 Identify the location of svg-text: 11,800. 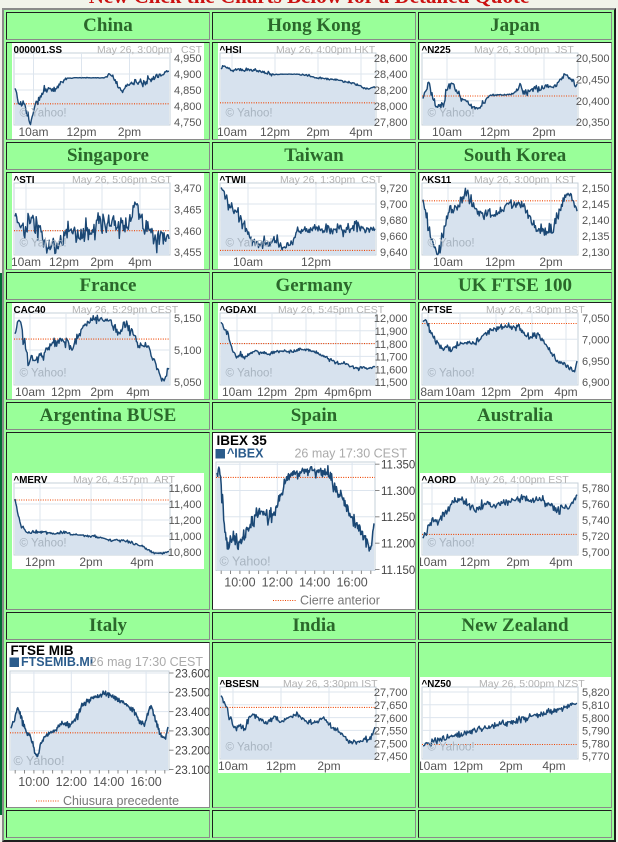
(391, 345).